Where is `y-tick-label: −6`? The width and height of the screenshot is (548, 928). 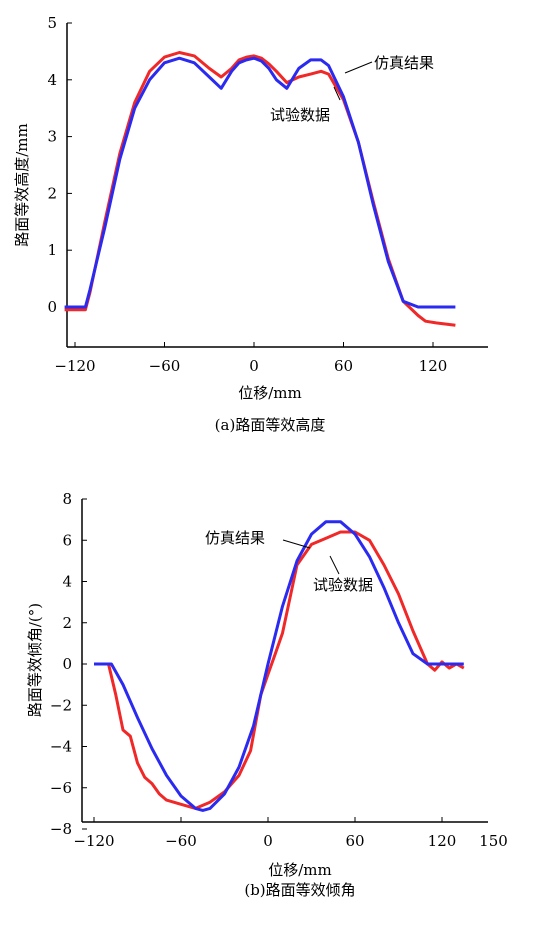
y-tick-label: −6 is located at coordinates (61, 788).